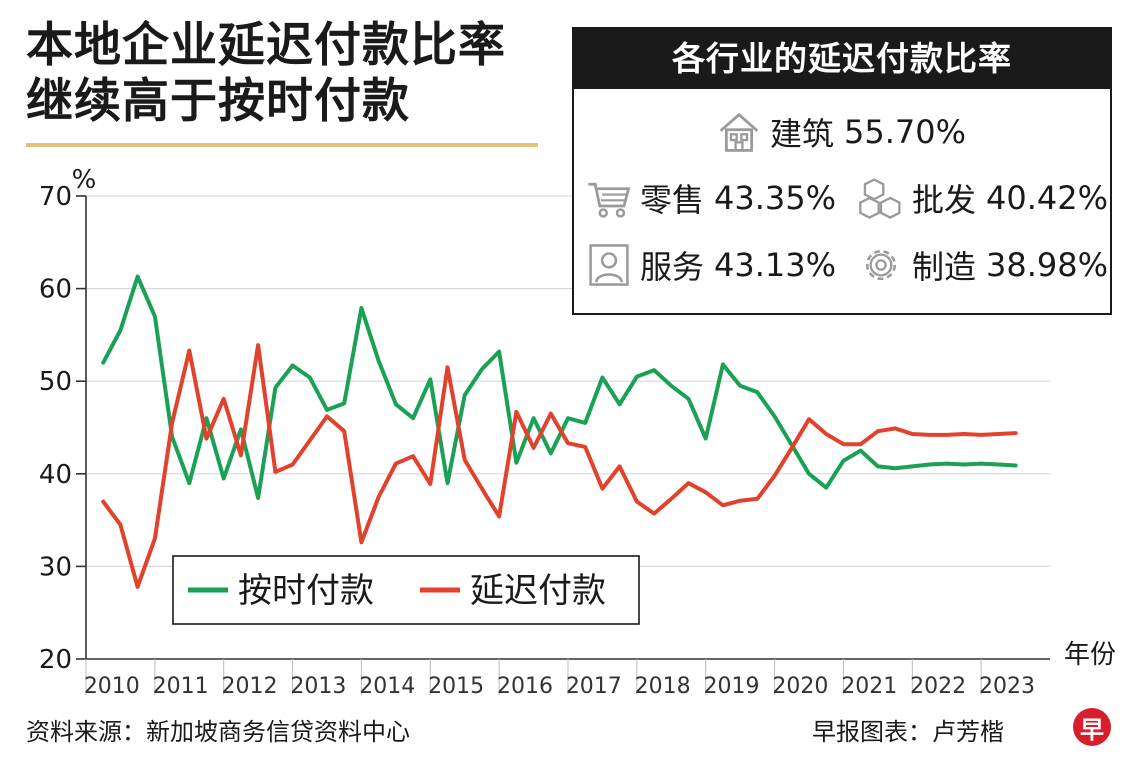 The width and height of the screenshot is (1140, 778). I want to click on industry-services: 服务 43.13%, so click(711, 265).